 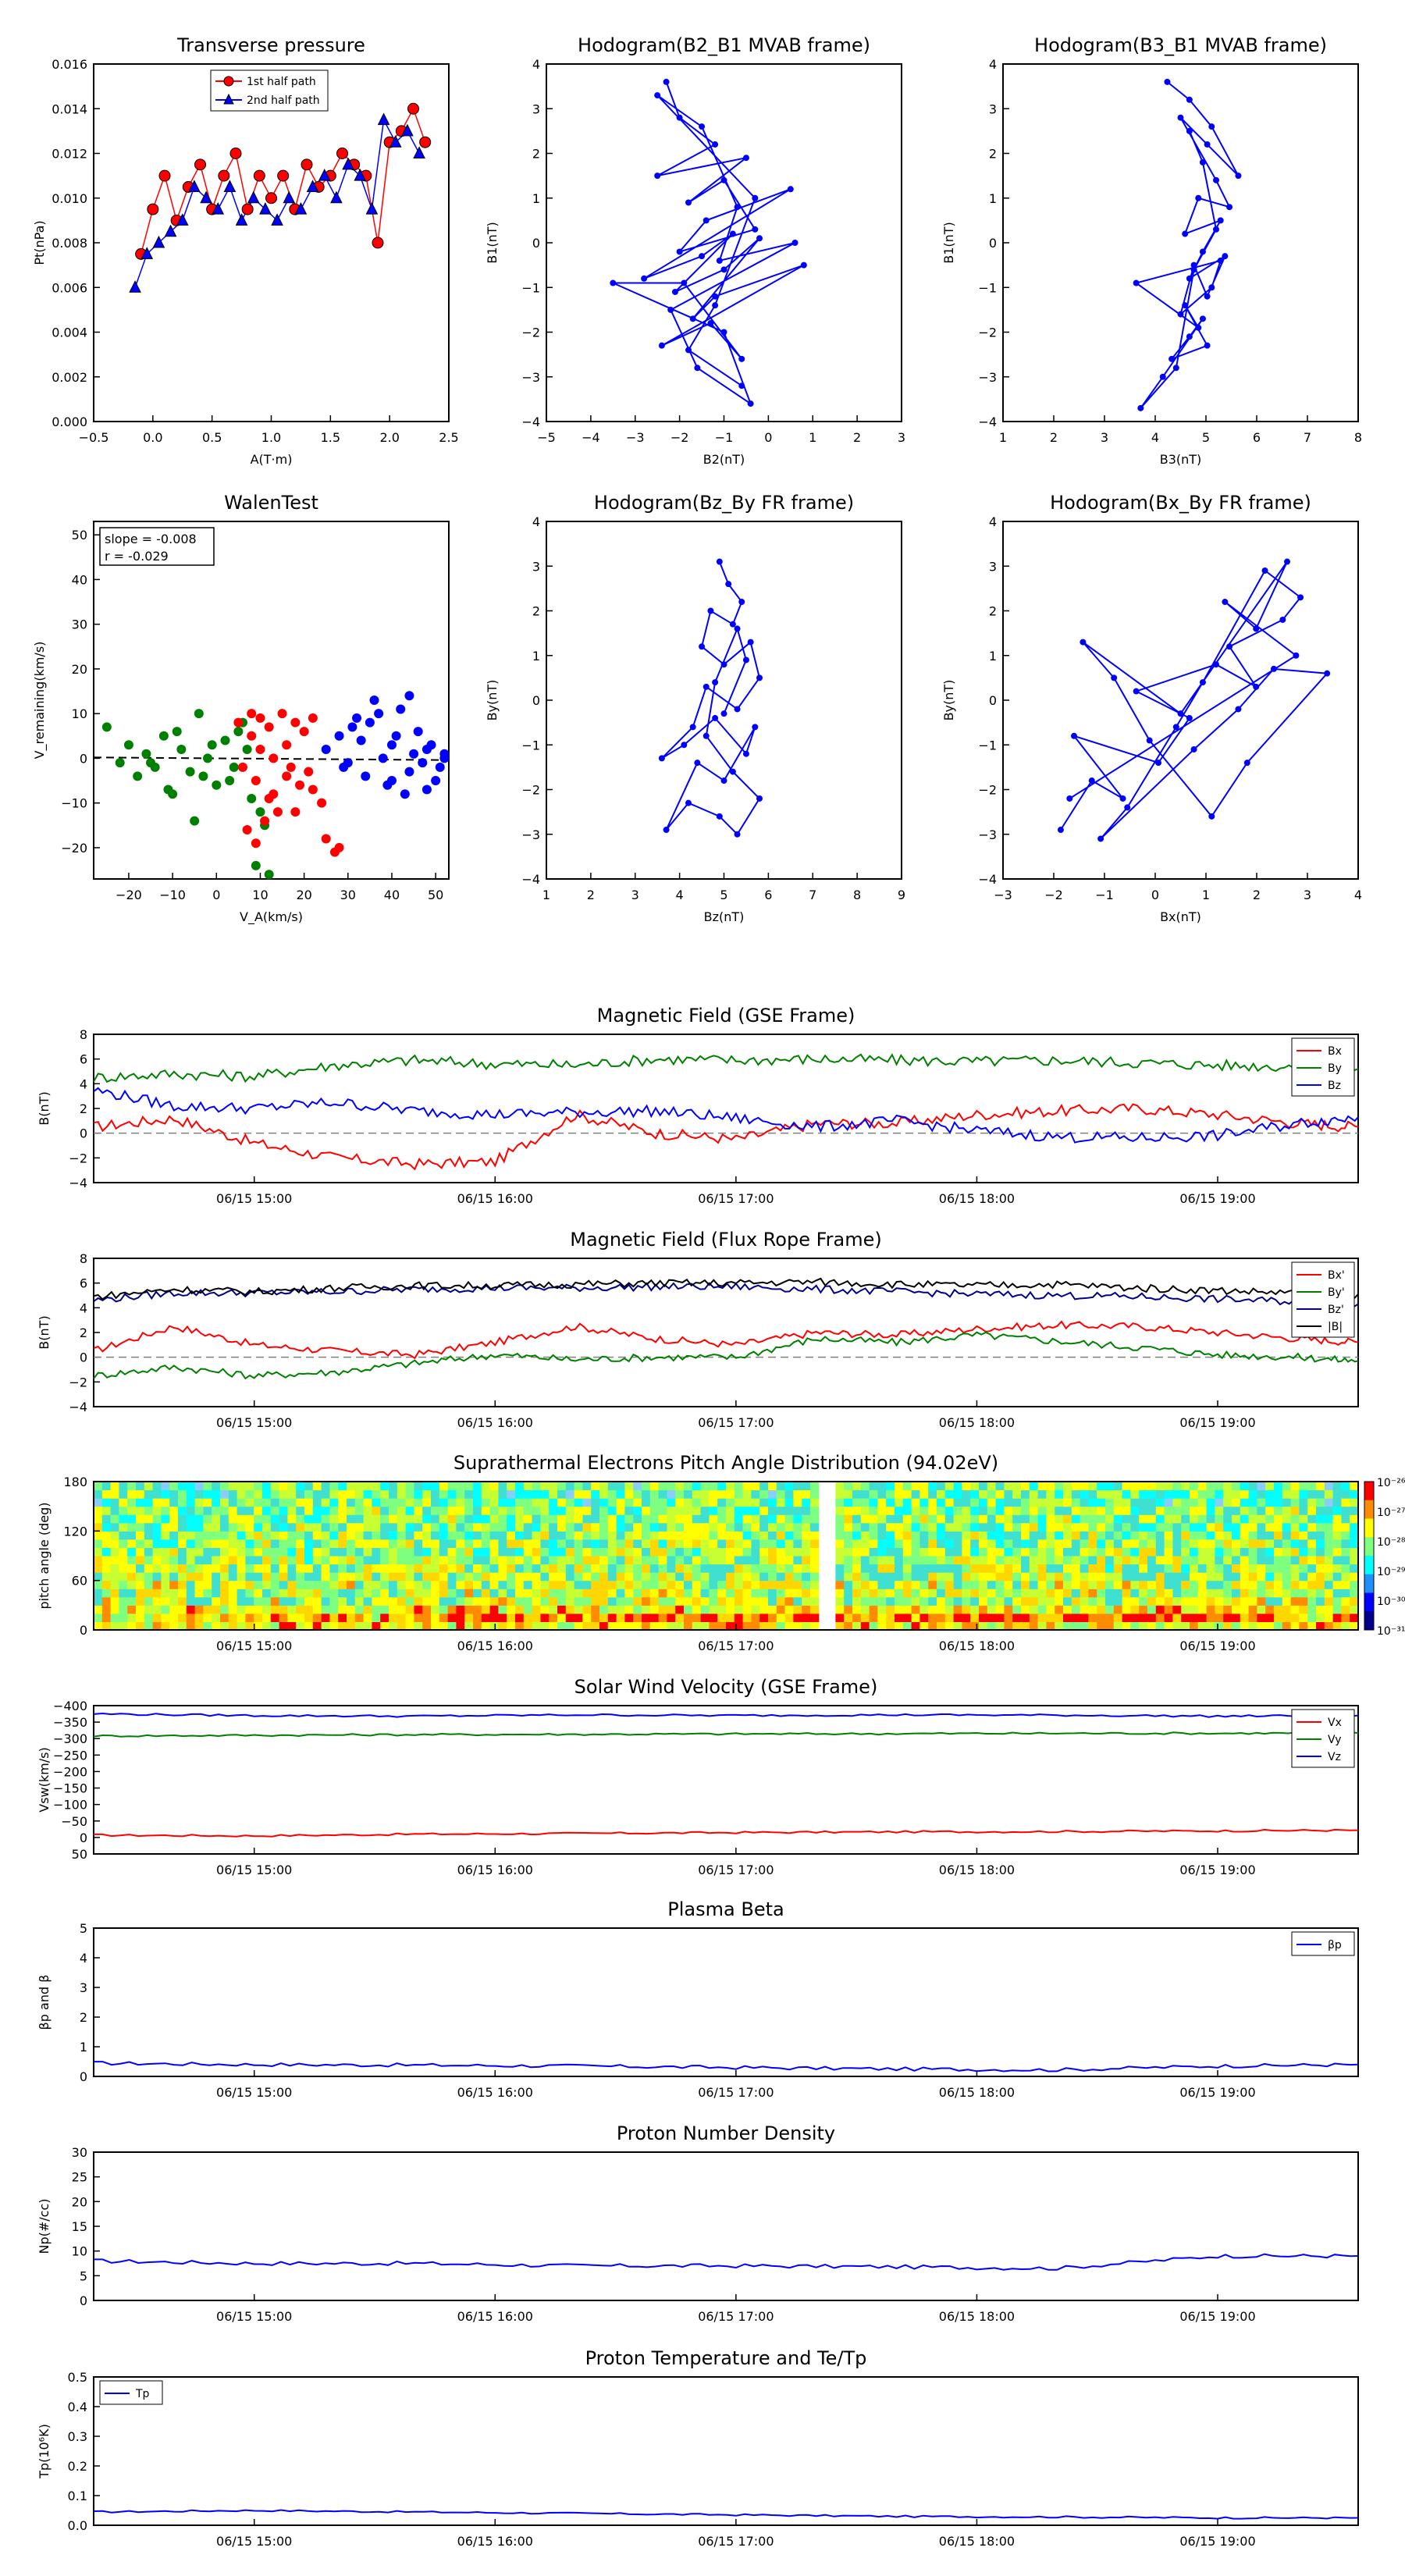 What do you see at coordinates (1137, 282) in the screenshot?
I see `hodogram-b3-b1-panel-point` at bounding box center [1137, 282].